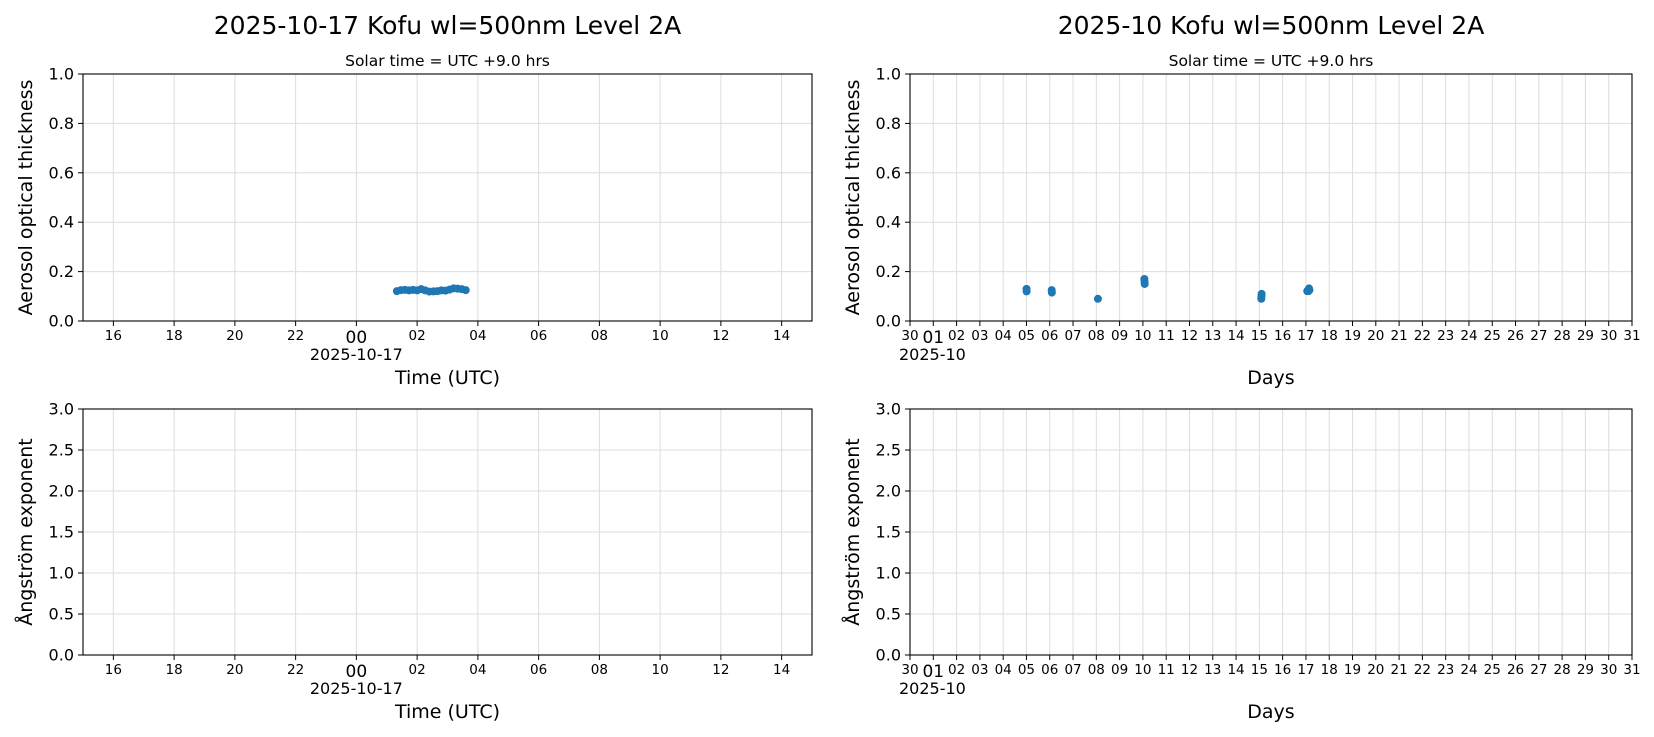  What do you see at coordinates (1282, 336) in the screenshot?
I see `panel2-xtick-label-16: 16` at bounding box center [1282, 336].